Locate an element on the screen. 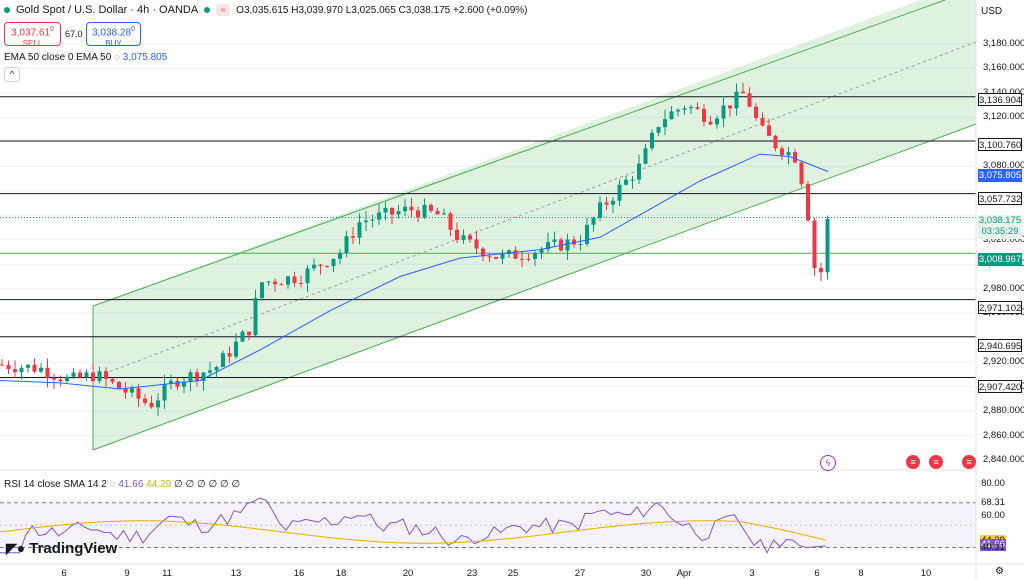  lightning-event-icon: ϟ is located at coordinates (828, 463).